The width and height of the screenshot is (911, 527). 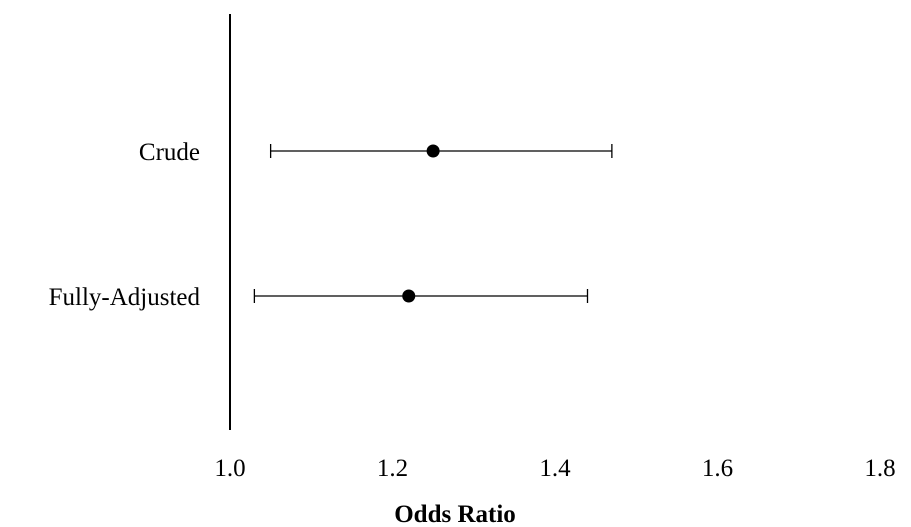 I want to click on row-label: Fully-Adjusted, so click(x=125, y=297).